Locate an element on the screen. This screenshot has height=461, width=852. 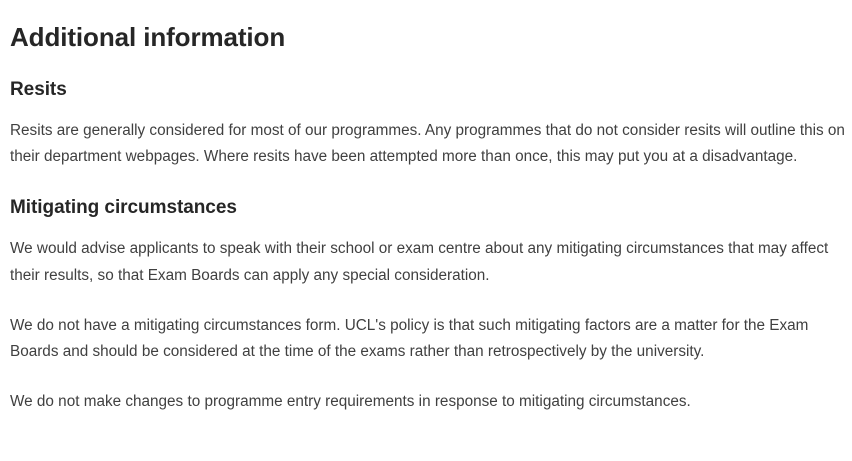
subsection-heading-resits: Resits is located at coordinates (38, 89).